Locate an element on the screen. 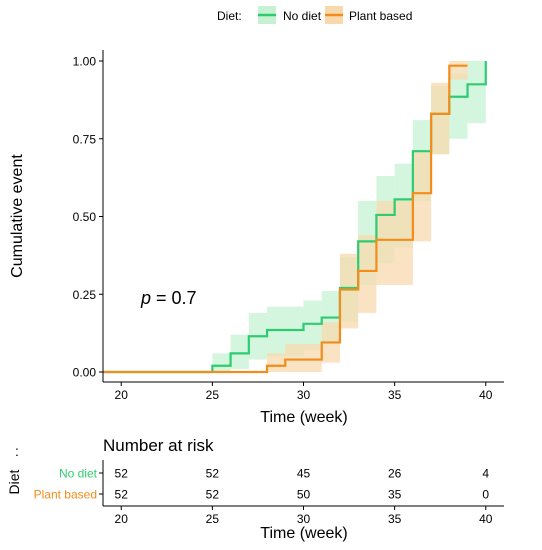 This screenshot has height=550, width=542. legend-title: Diet: is located at coordinates (229, 16).